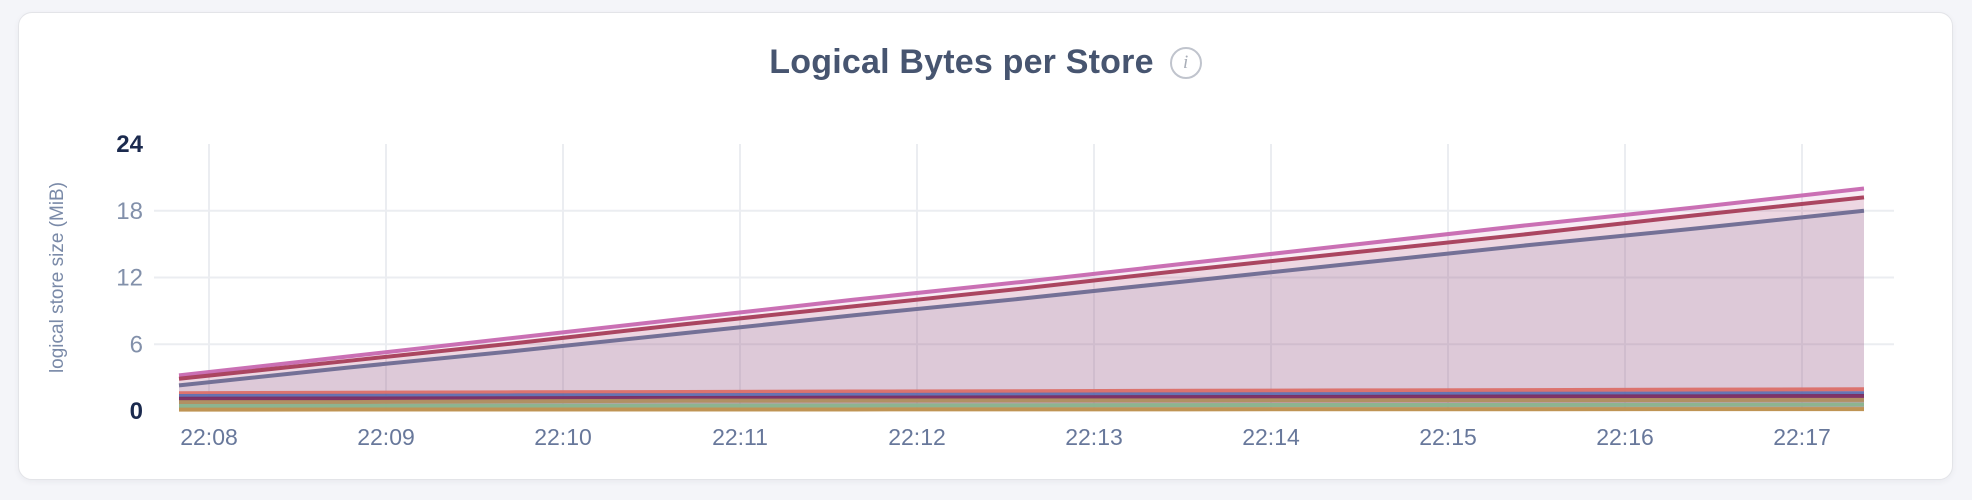  I want to click on x-axis-tick: 22:15, so click(1448, 437).